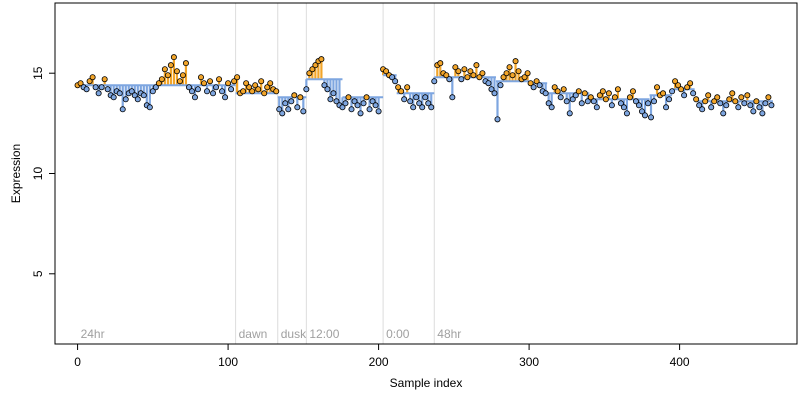 Image resolution: width=800 pixels, height=400 pixels. I want to click on phase-label: 48hr, so click(449, 334).